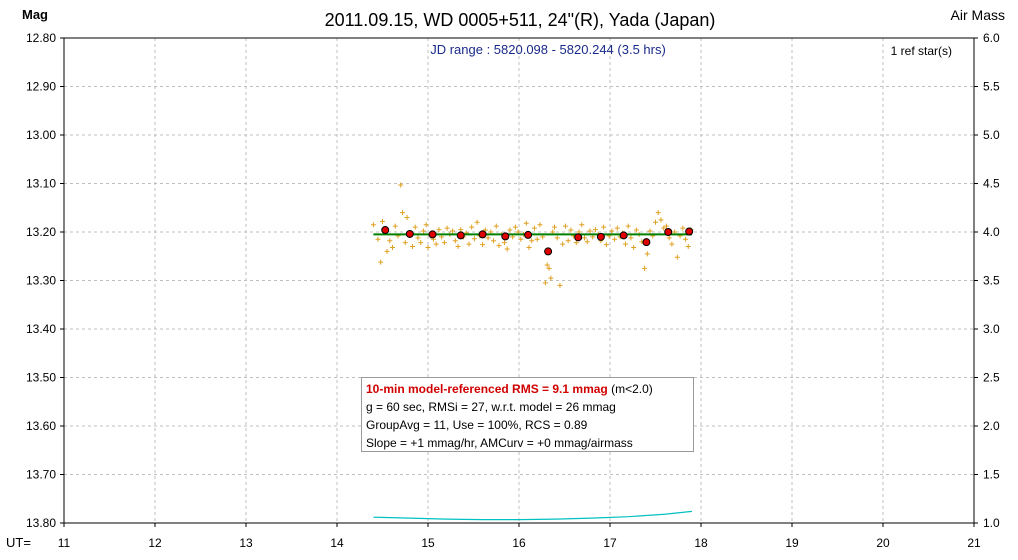  I want to click on y-tick-label: 13.20, so click(41, 232).